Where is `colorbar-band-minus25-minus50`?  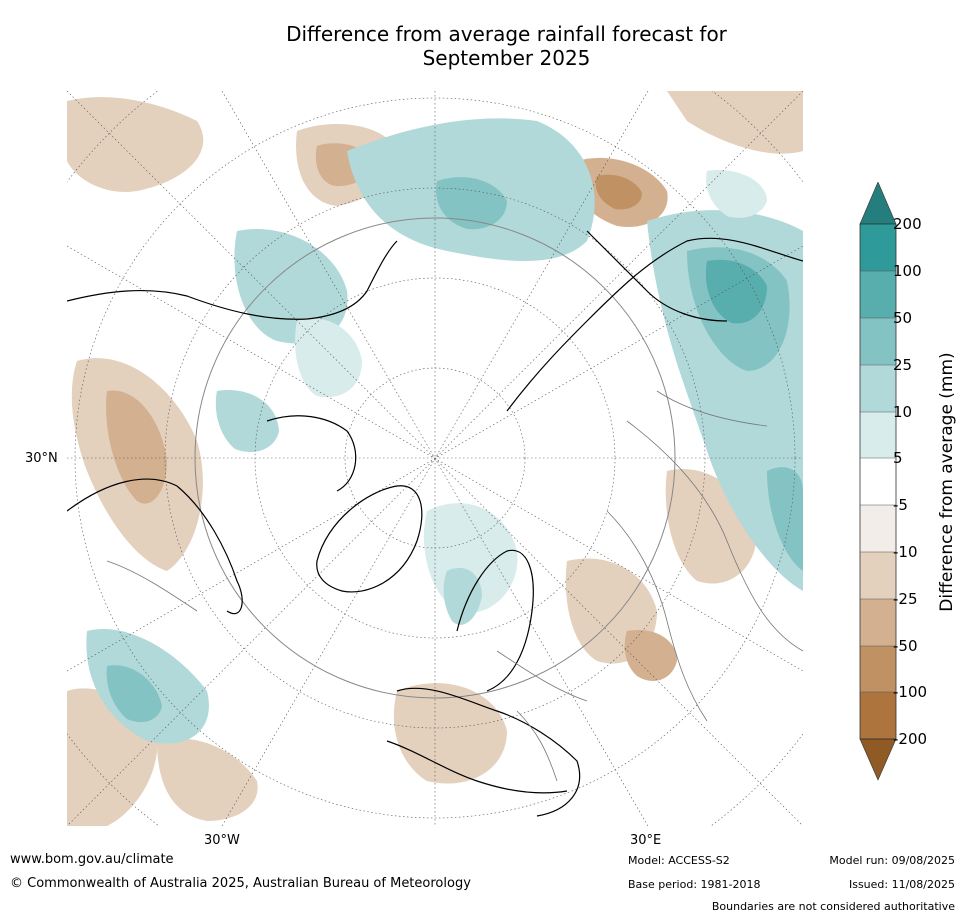
colorbar-band-minus25-minus50 is located at coordinates (878, 622).